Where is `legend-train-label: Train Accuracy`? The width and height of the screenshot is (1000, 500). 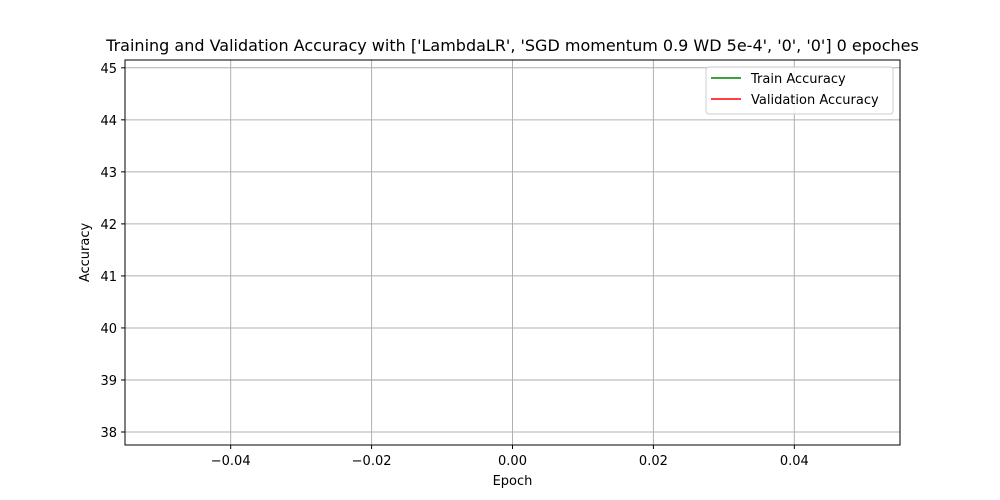
legend-train-label: Train Accuracy is located at coordinates (798, 79).